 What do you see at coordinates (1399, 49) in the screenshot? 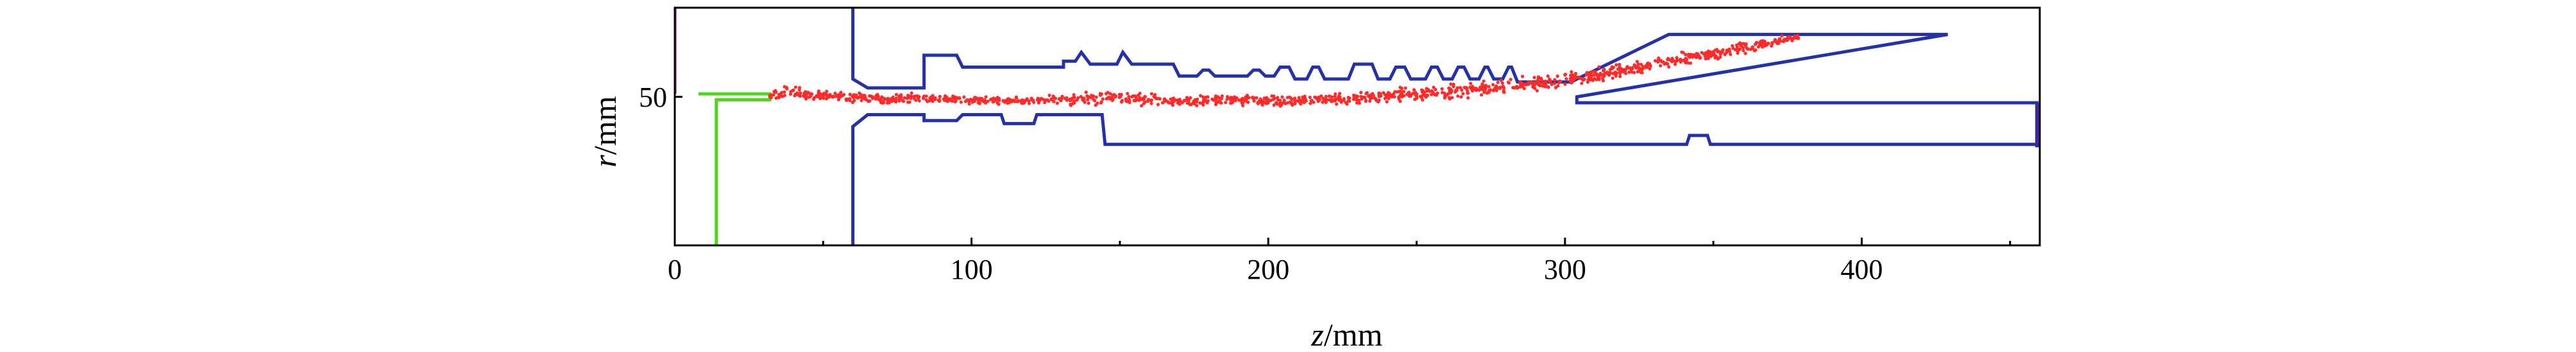
I see `structure-upper-wall` at bounding box center [1399, 49].